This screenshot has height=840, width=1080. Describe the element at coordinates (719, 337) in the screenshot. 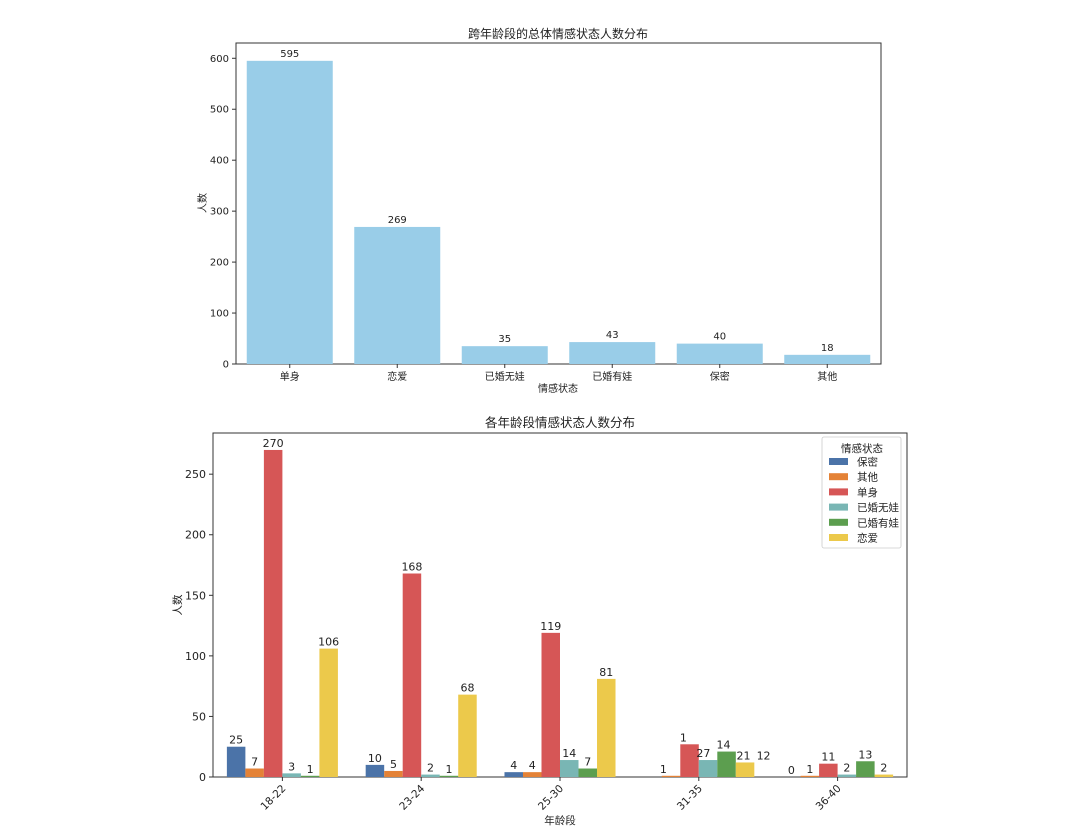

I see `chart1-data-label: 40` at that location.